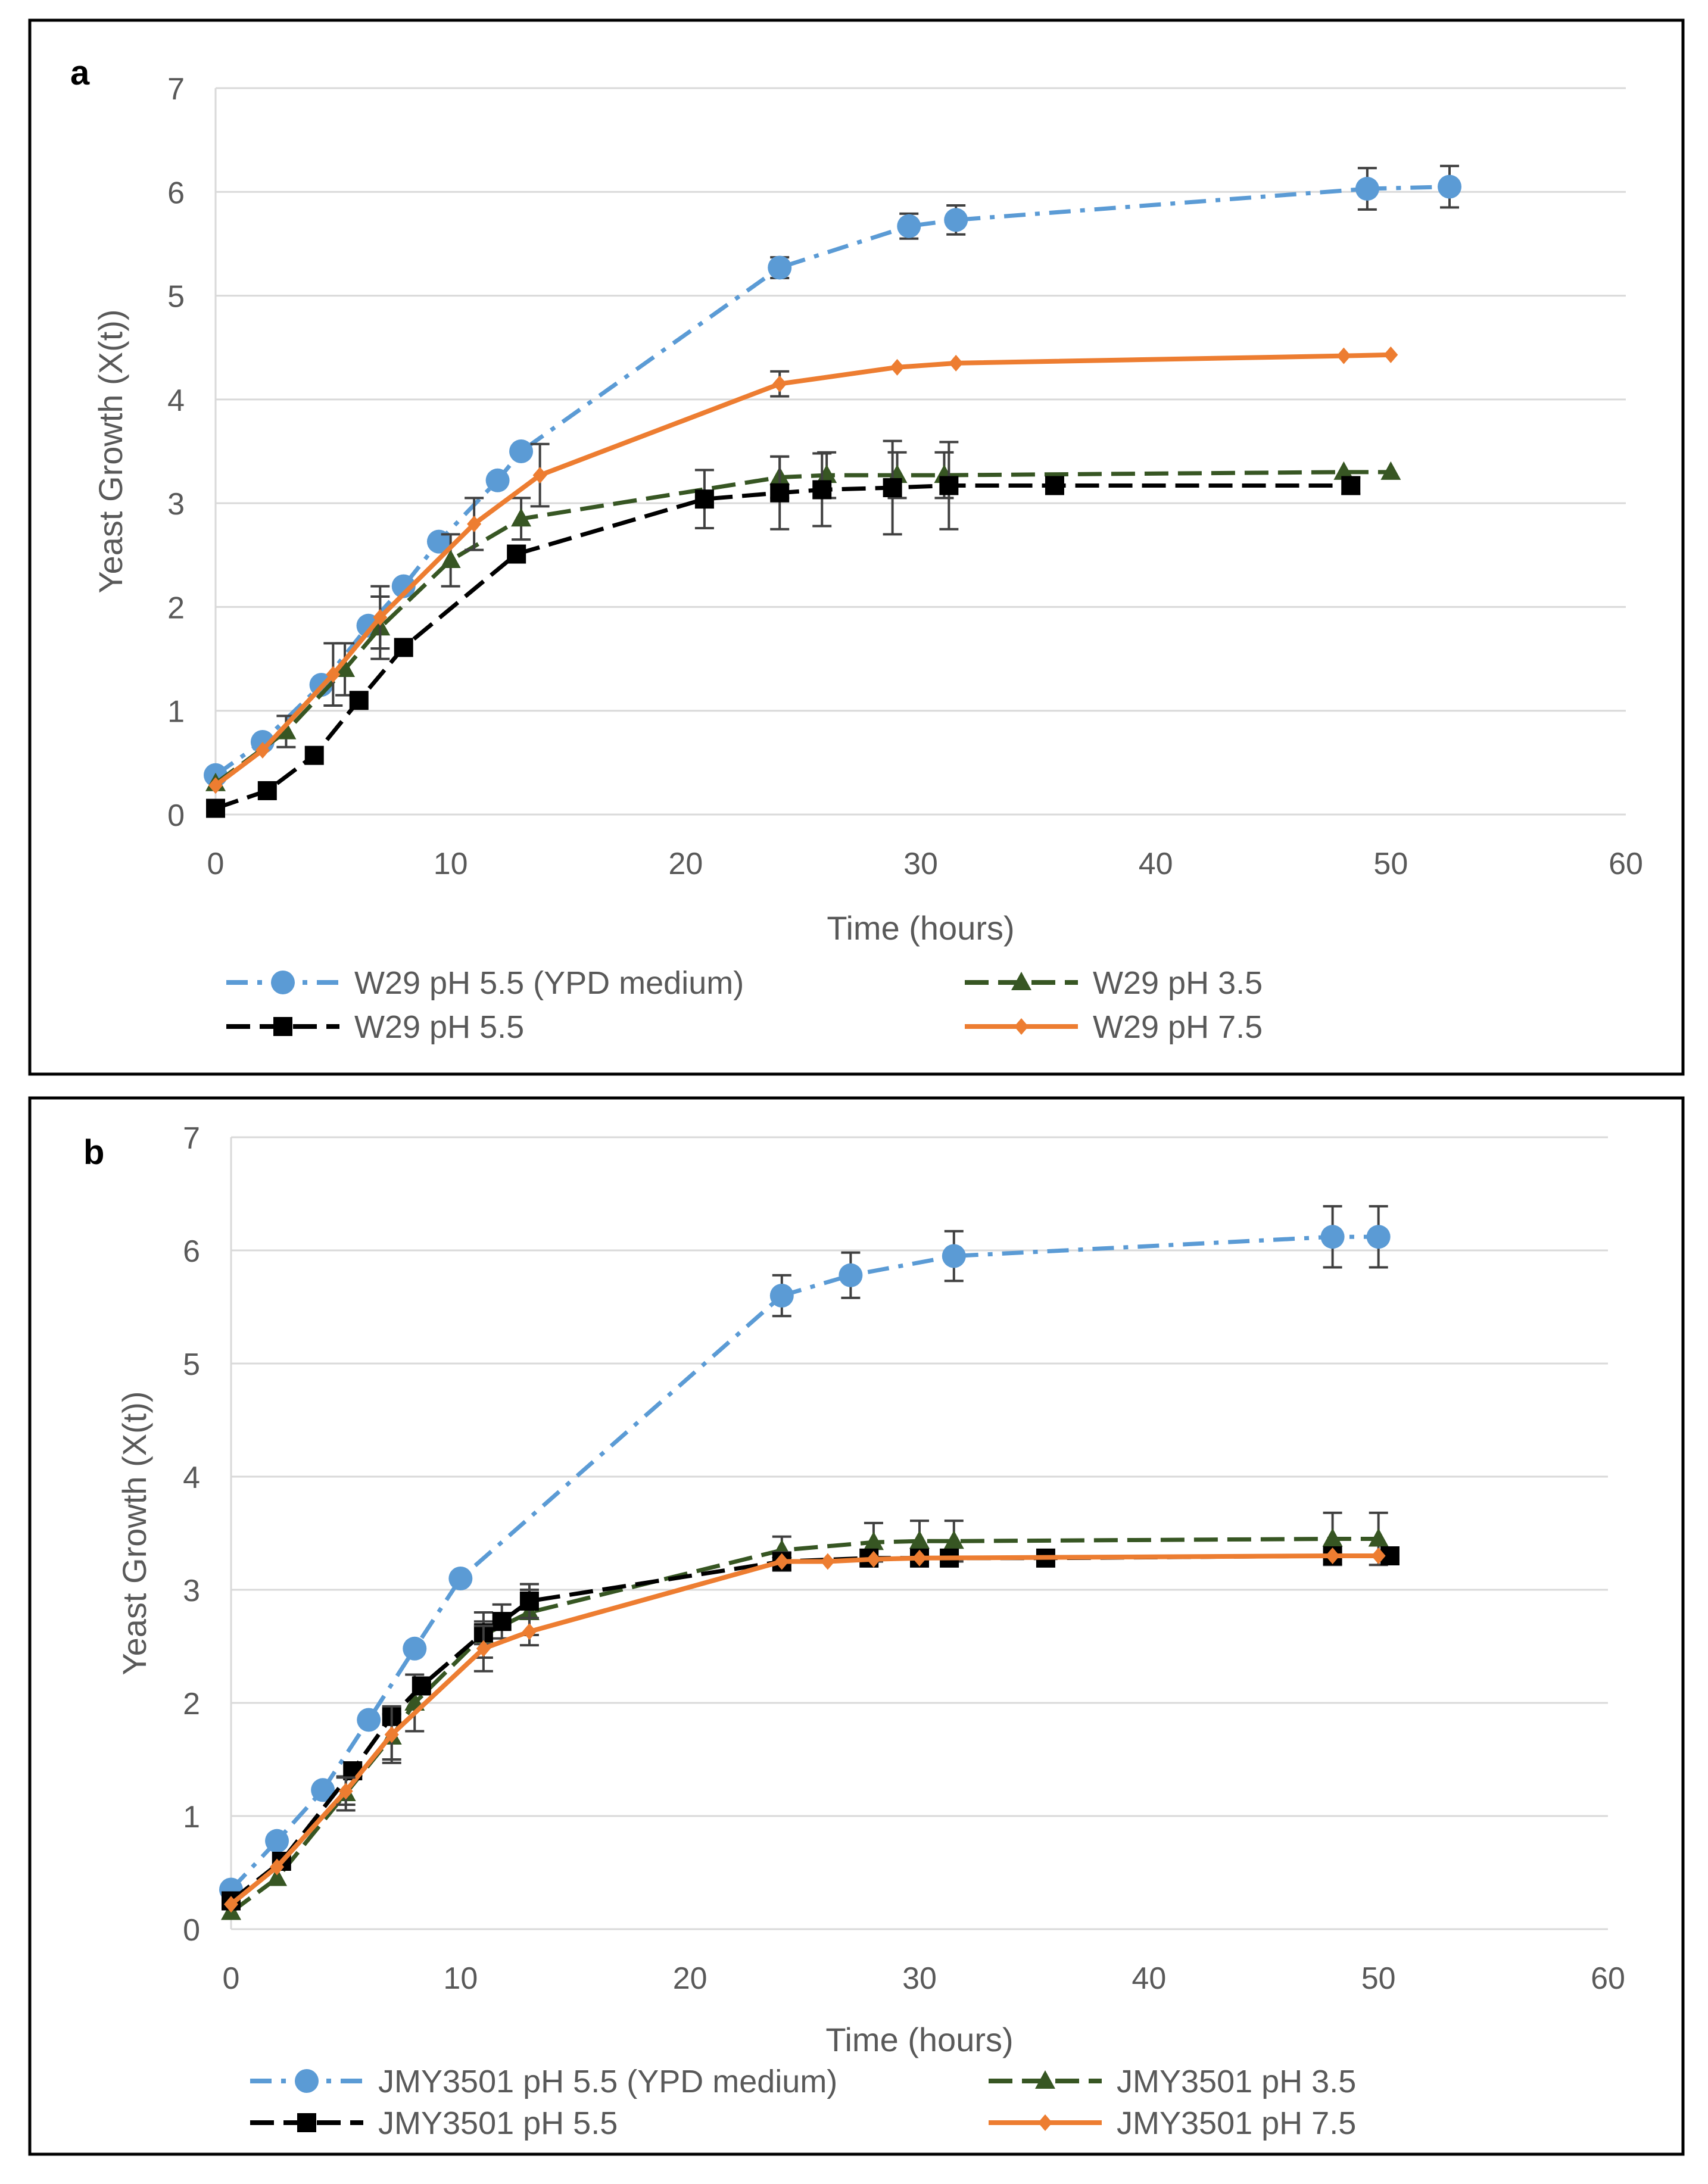  Describe the element at coordinates (549, 983) in the screenshot. I see `legend-label: W29 pH 5.5 (YPD medium)` at that location.